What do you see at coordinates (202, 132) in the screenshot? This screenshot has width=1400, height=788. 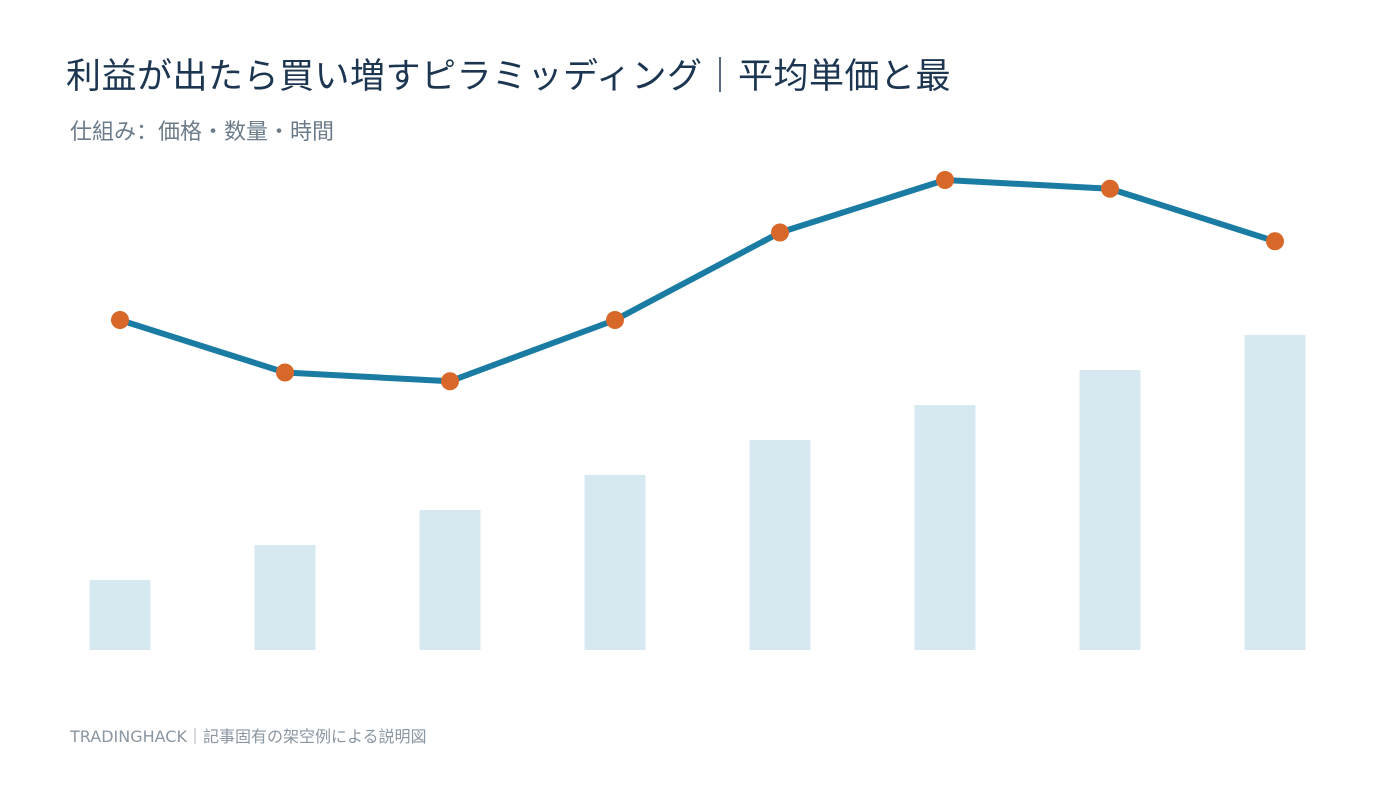 I see `chart-subtitle: 仕組み：価格・数量・時間` at bounding box center [202, 132].